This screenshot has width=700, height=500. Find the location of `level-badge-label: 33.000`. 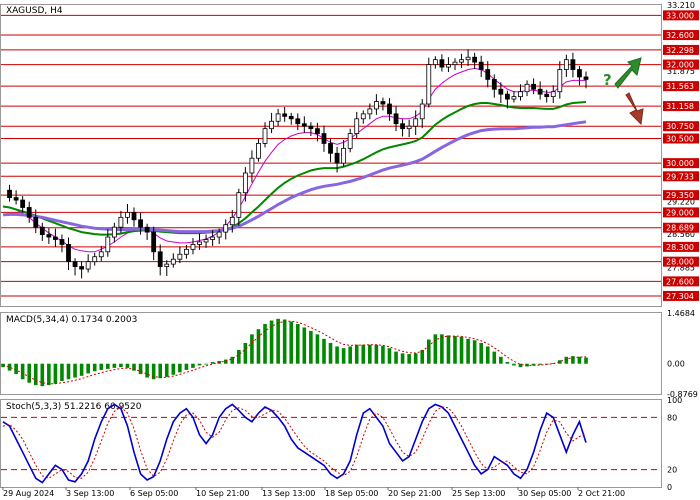

level-badge-label: 33.000 is located at coordinates (680, 15).